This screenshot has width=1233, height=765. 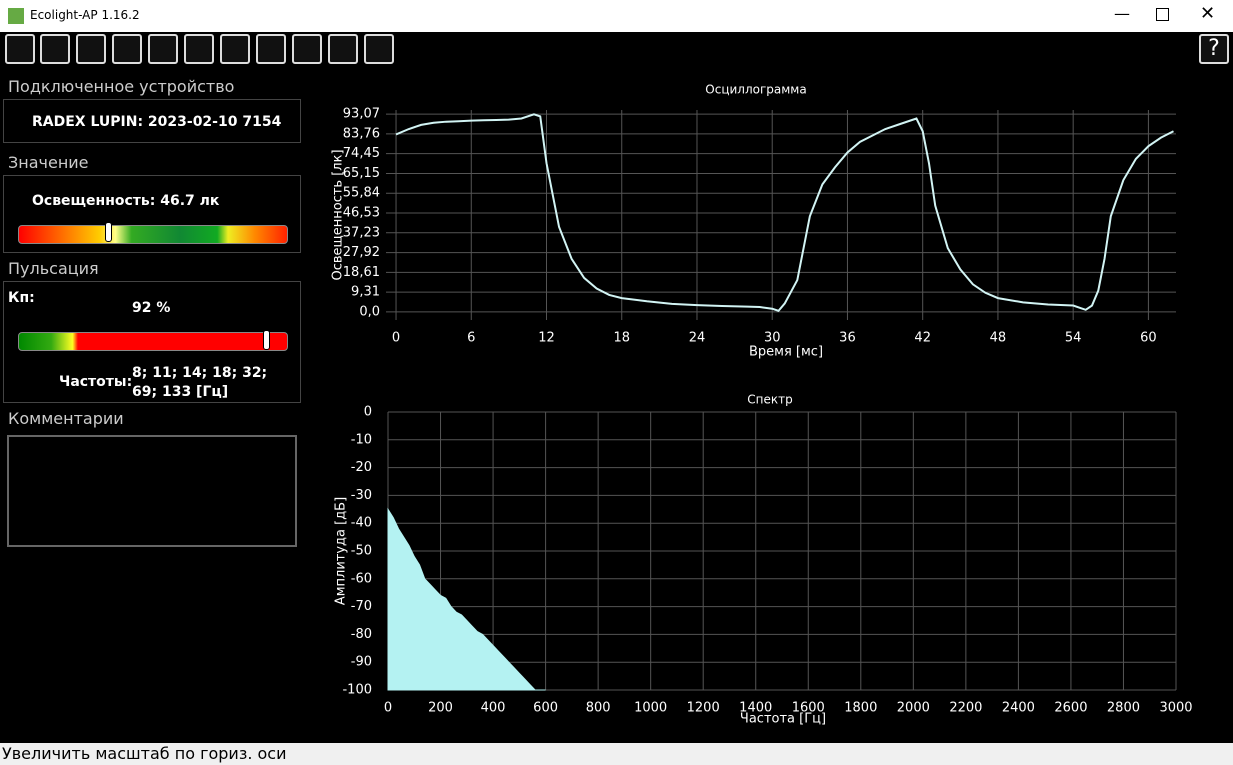 I want to click on x-tick-label: 1600, so click(x=808, y=708).